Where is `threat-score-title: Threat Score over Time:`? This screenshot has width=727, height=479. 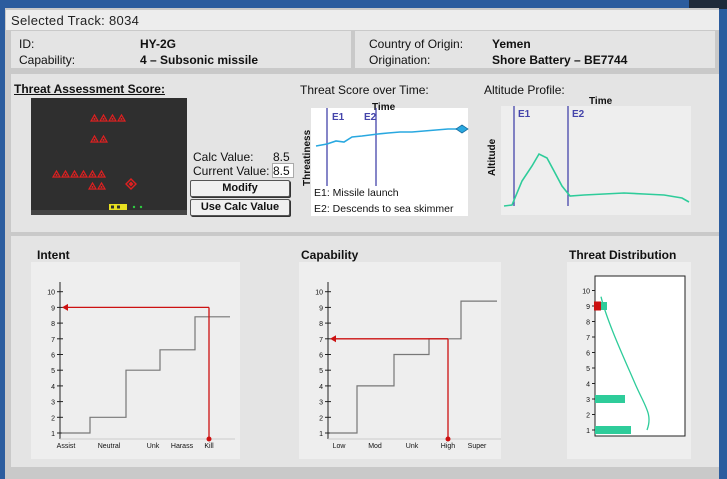 threat-score-title: Threat Score over Time: is located at coordinates (364, 90).